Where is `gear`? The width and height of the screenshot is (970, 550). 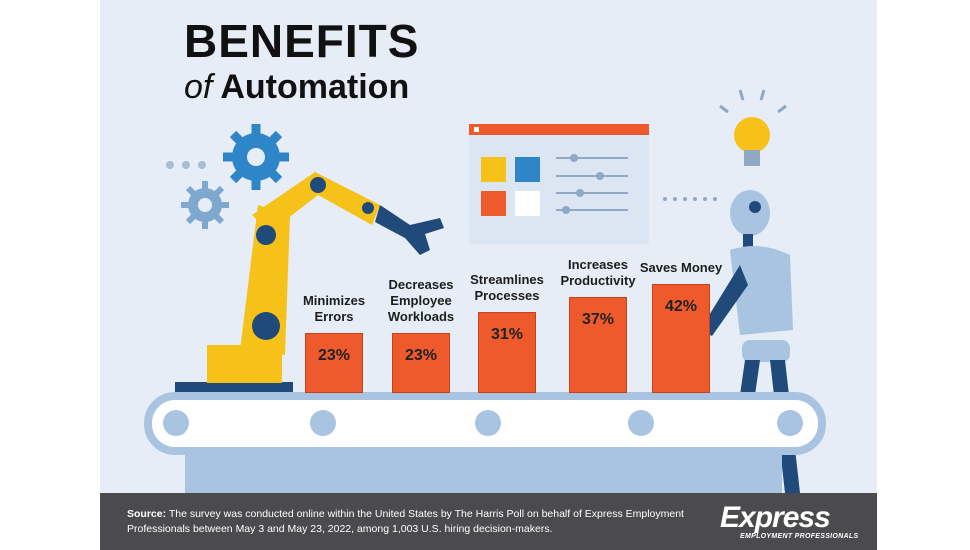
gear is located at coordinates (256, 157).